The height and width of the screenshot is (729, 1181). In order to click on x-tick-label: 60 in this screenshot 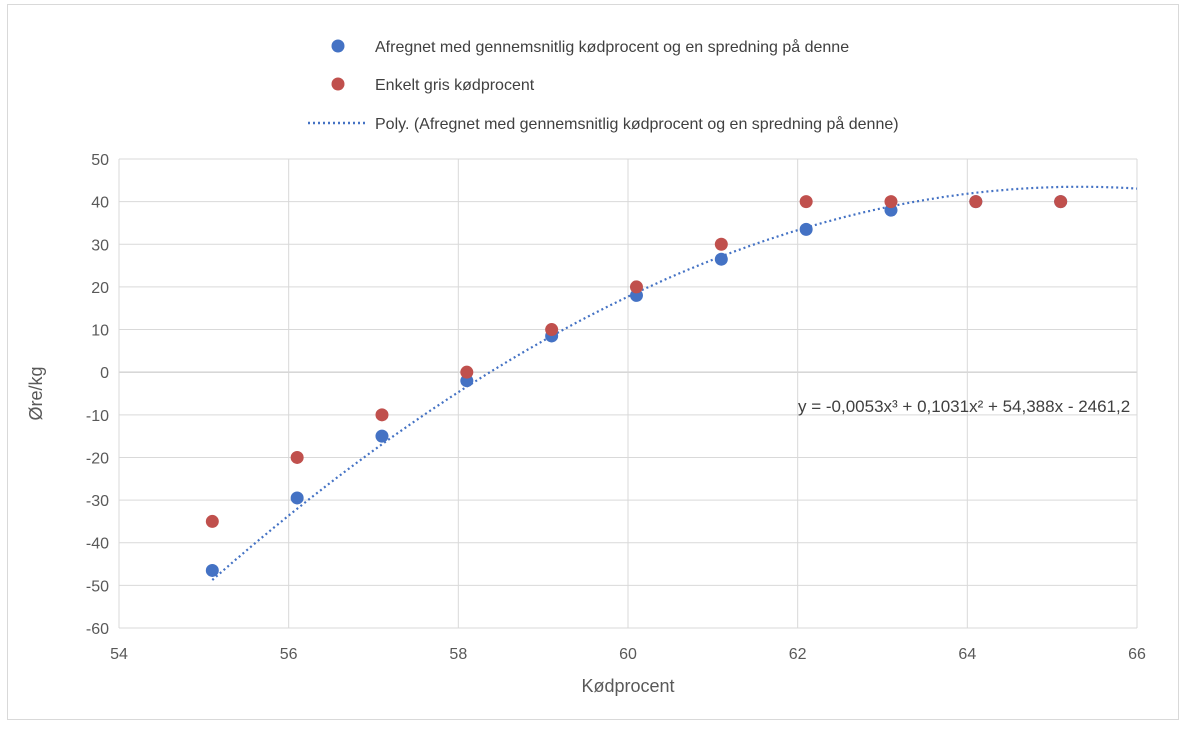, I will do `click(628, 654)`.